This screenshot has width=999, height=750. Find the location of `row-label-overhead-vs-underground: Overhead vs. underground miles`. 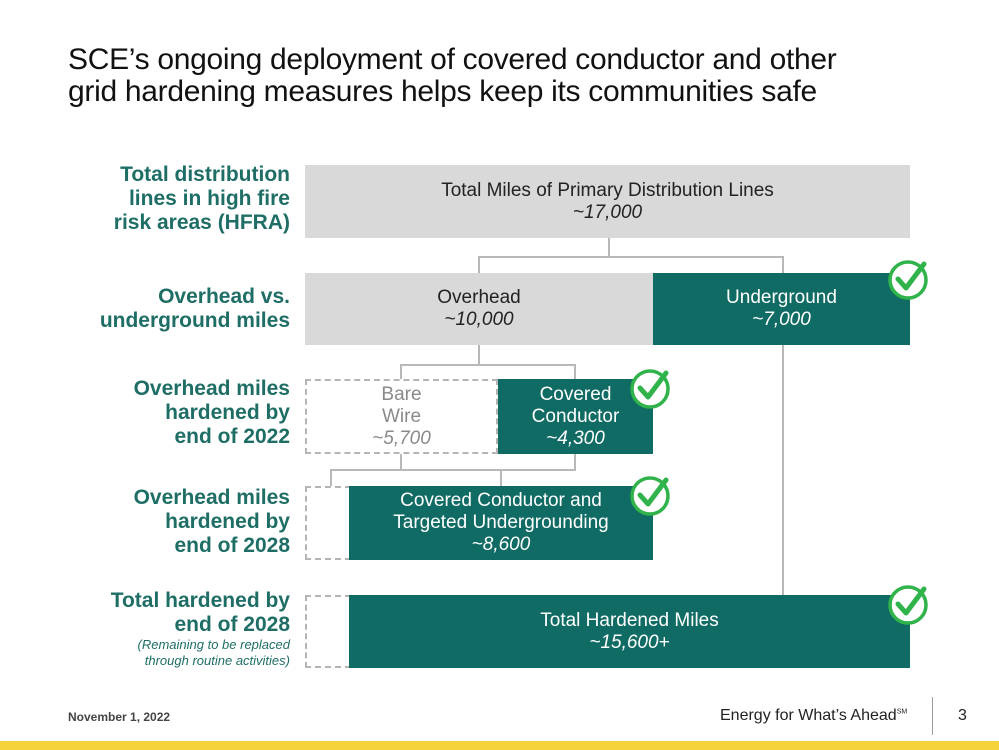

row-label-overhead-vs-underground: Overhead vs. underground miles is located at coordinates (195, 309).